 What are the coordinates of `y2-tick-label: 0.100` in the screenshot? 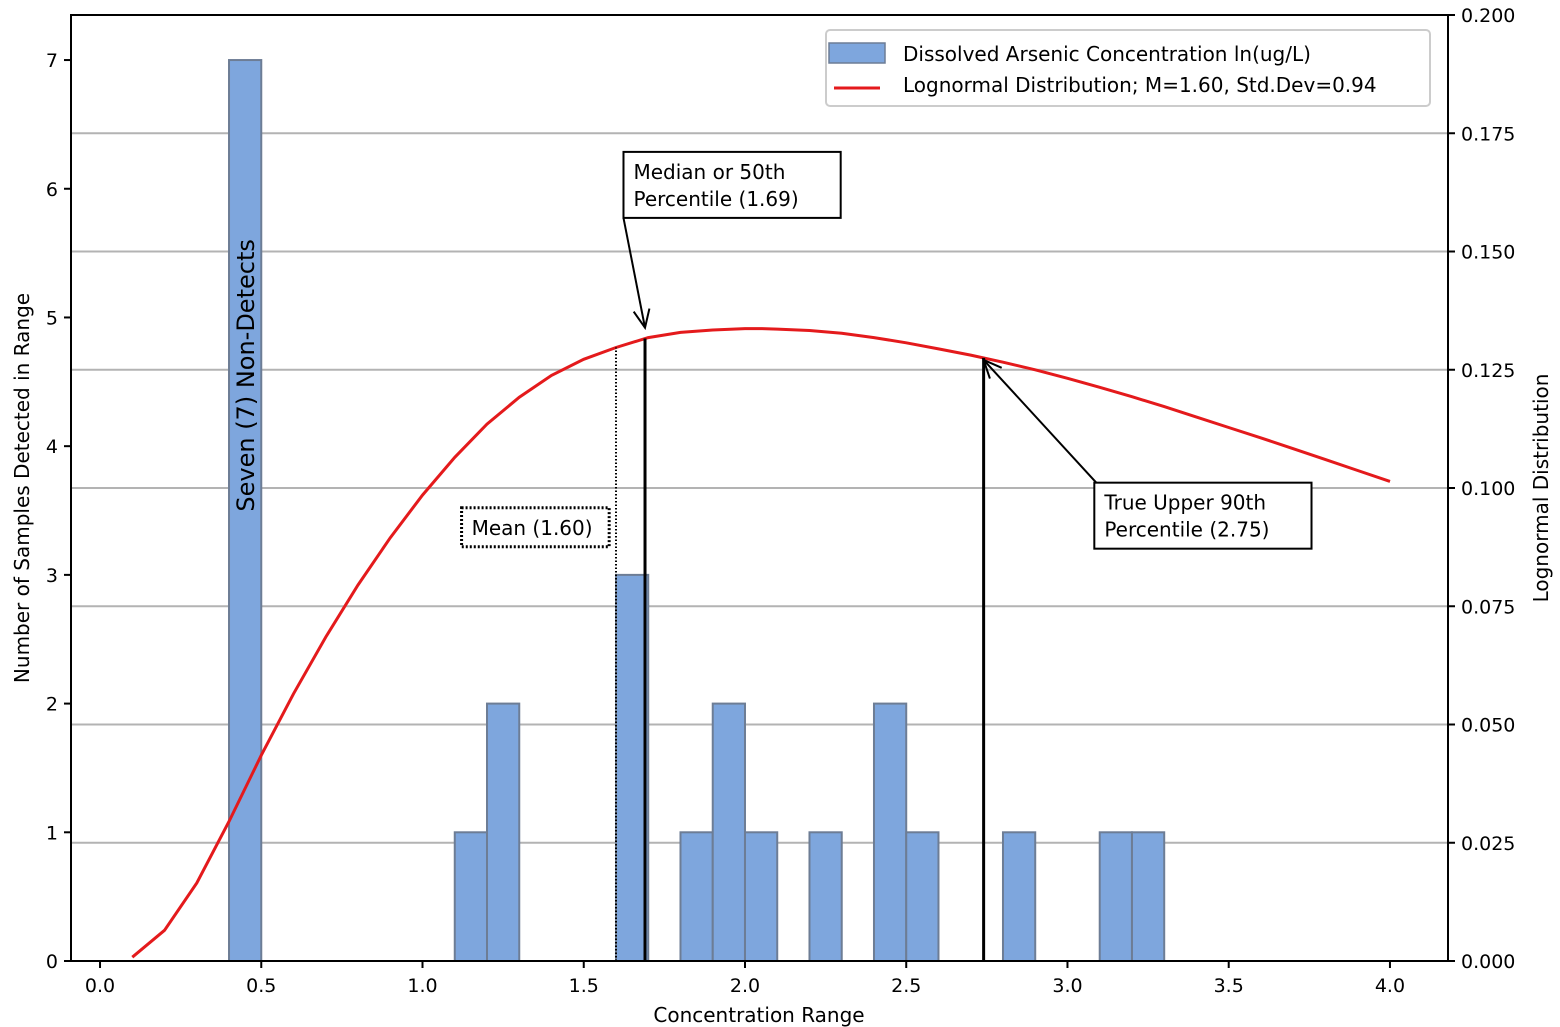 It's located at (1488, 489).